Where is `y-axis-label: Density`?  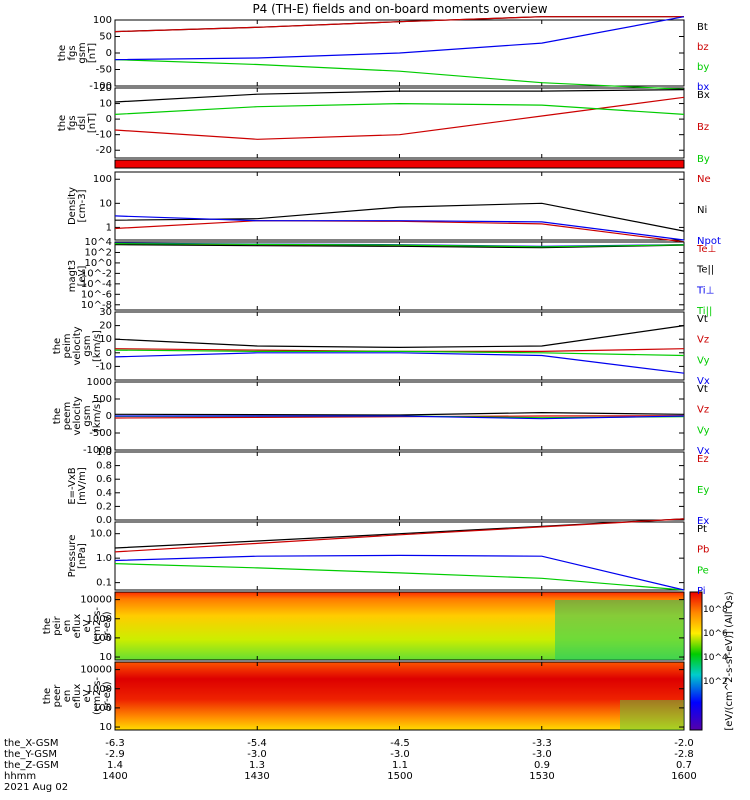 y-axis-label: Density is located at coordinates (72, 206).